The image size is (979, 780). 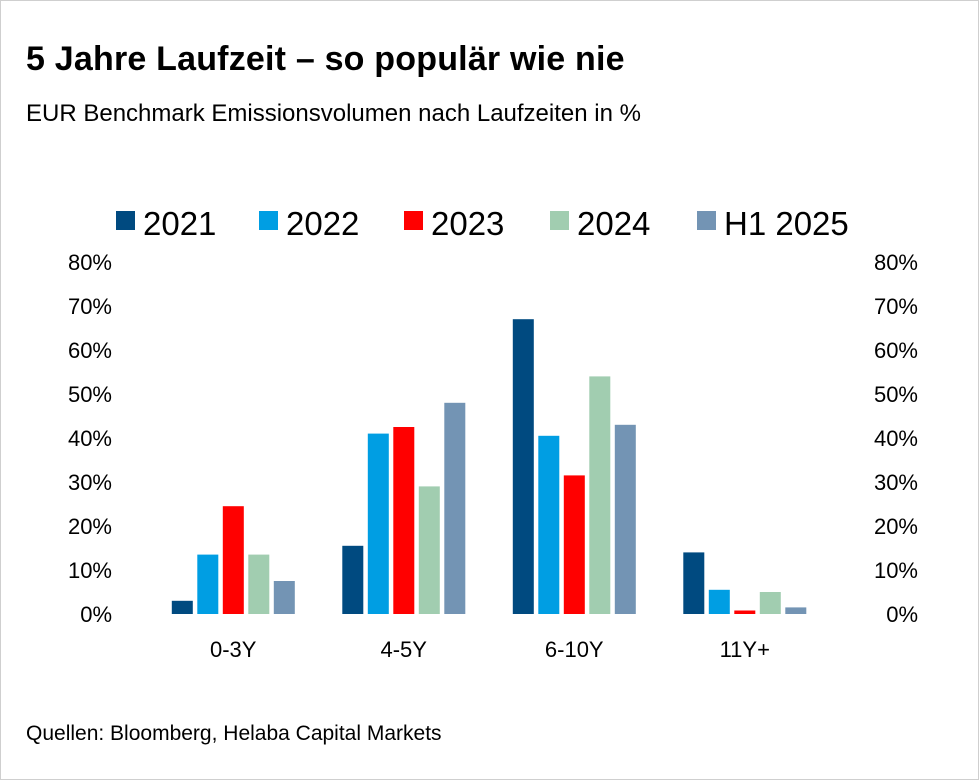 I want to click on x-category-label: 0-3Y, so click(x=233, y=649).